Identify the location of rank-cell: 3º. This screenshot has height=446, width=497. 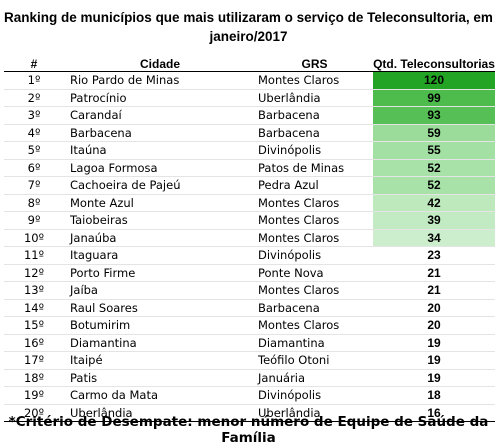
(34, 115).